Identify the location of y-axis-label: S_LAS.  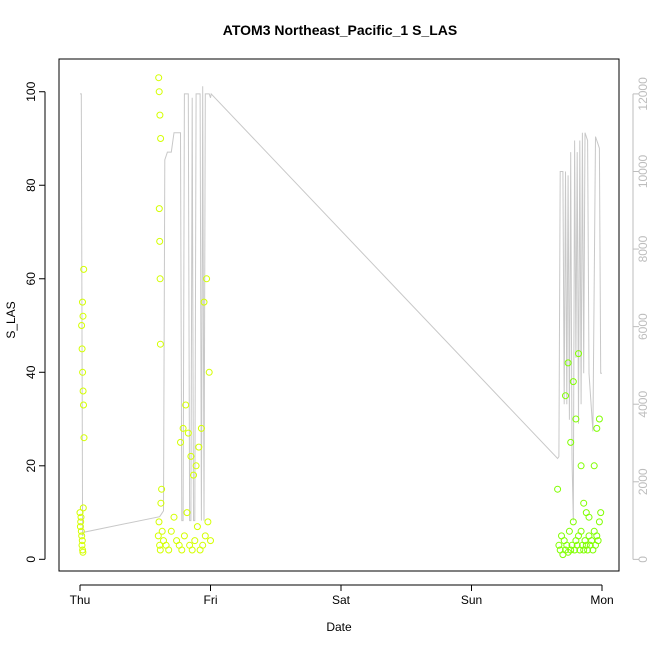
(11, 319).